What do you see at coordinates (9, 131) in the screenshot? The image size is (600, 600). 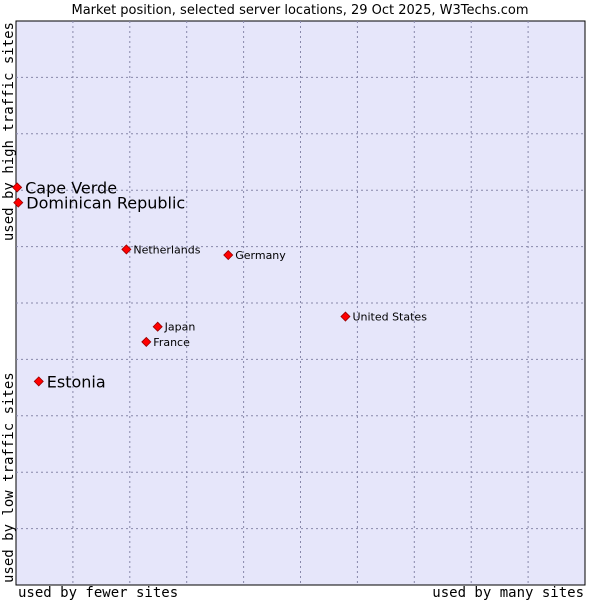 I see `y-axis-label-top: used by high traffic sites` at bounding box center [9, 131].